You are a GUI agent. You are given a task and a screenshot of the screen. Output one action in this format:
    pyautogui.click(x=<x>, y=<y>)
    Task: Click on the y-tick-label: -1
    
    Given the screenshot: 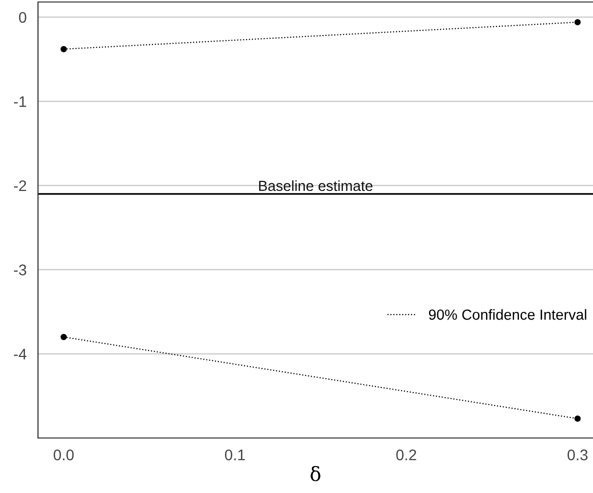 What is the action you would take?
    pyautogui.click(x=20, y=101)
    